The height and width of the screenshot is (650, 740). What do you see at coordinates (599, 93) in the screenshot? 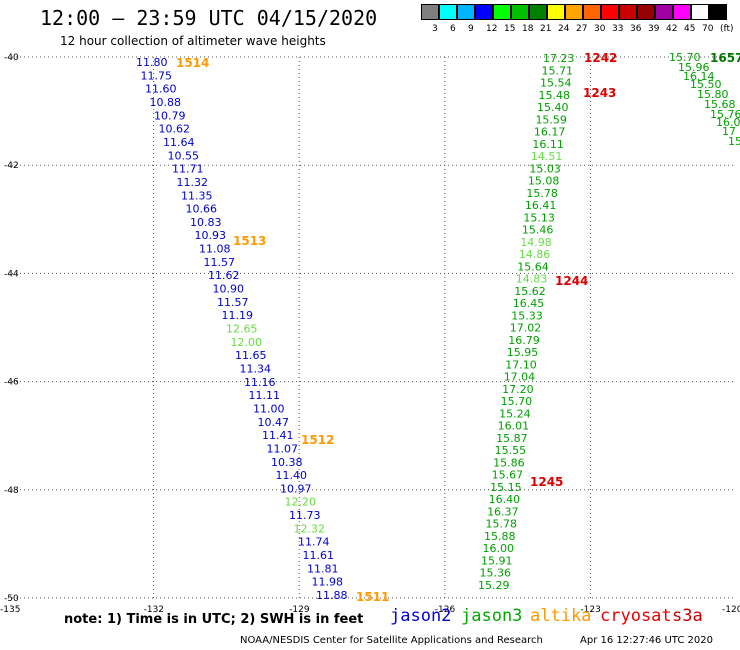
I see `pass-time-label: 1243` at bounding box center [599, 93].